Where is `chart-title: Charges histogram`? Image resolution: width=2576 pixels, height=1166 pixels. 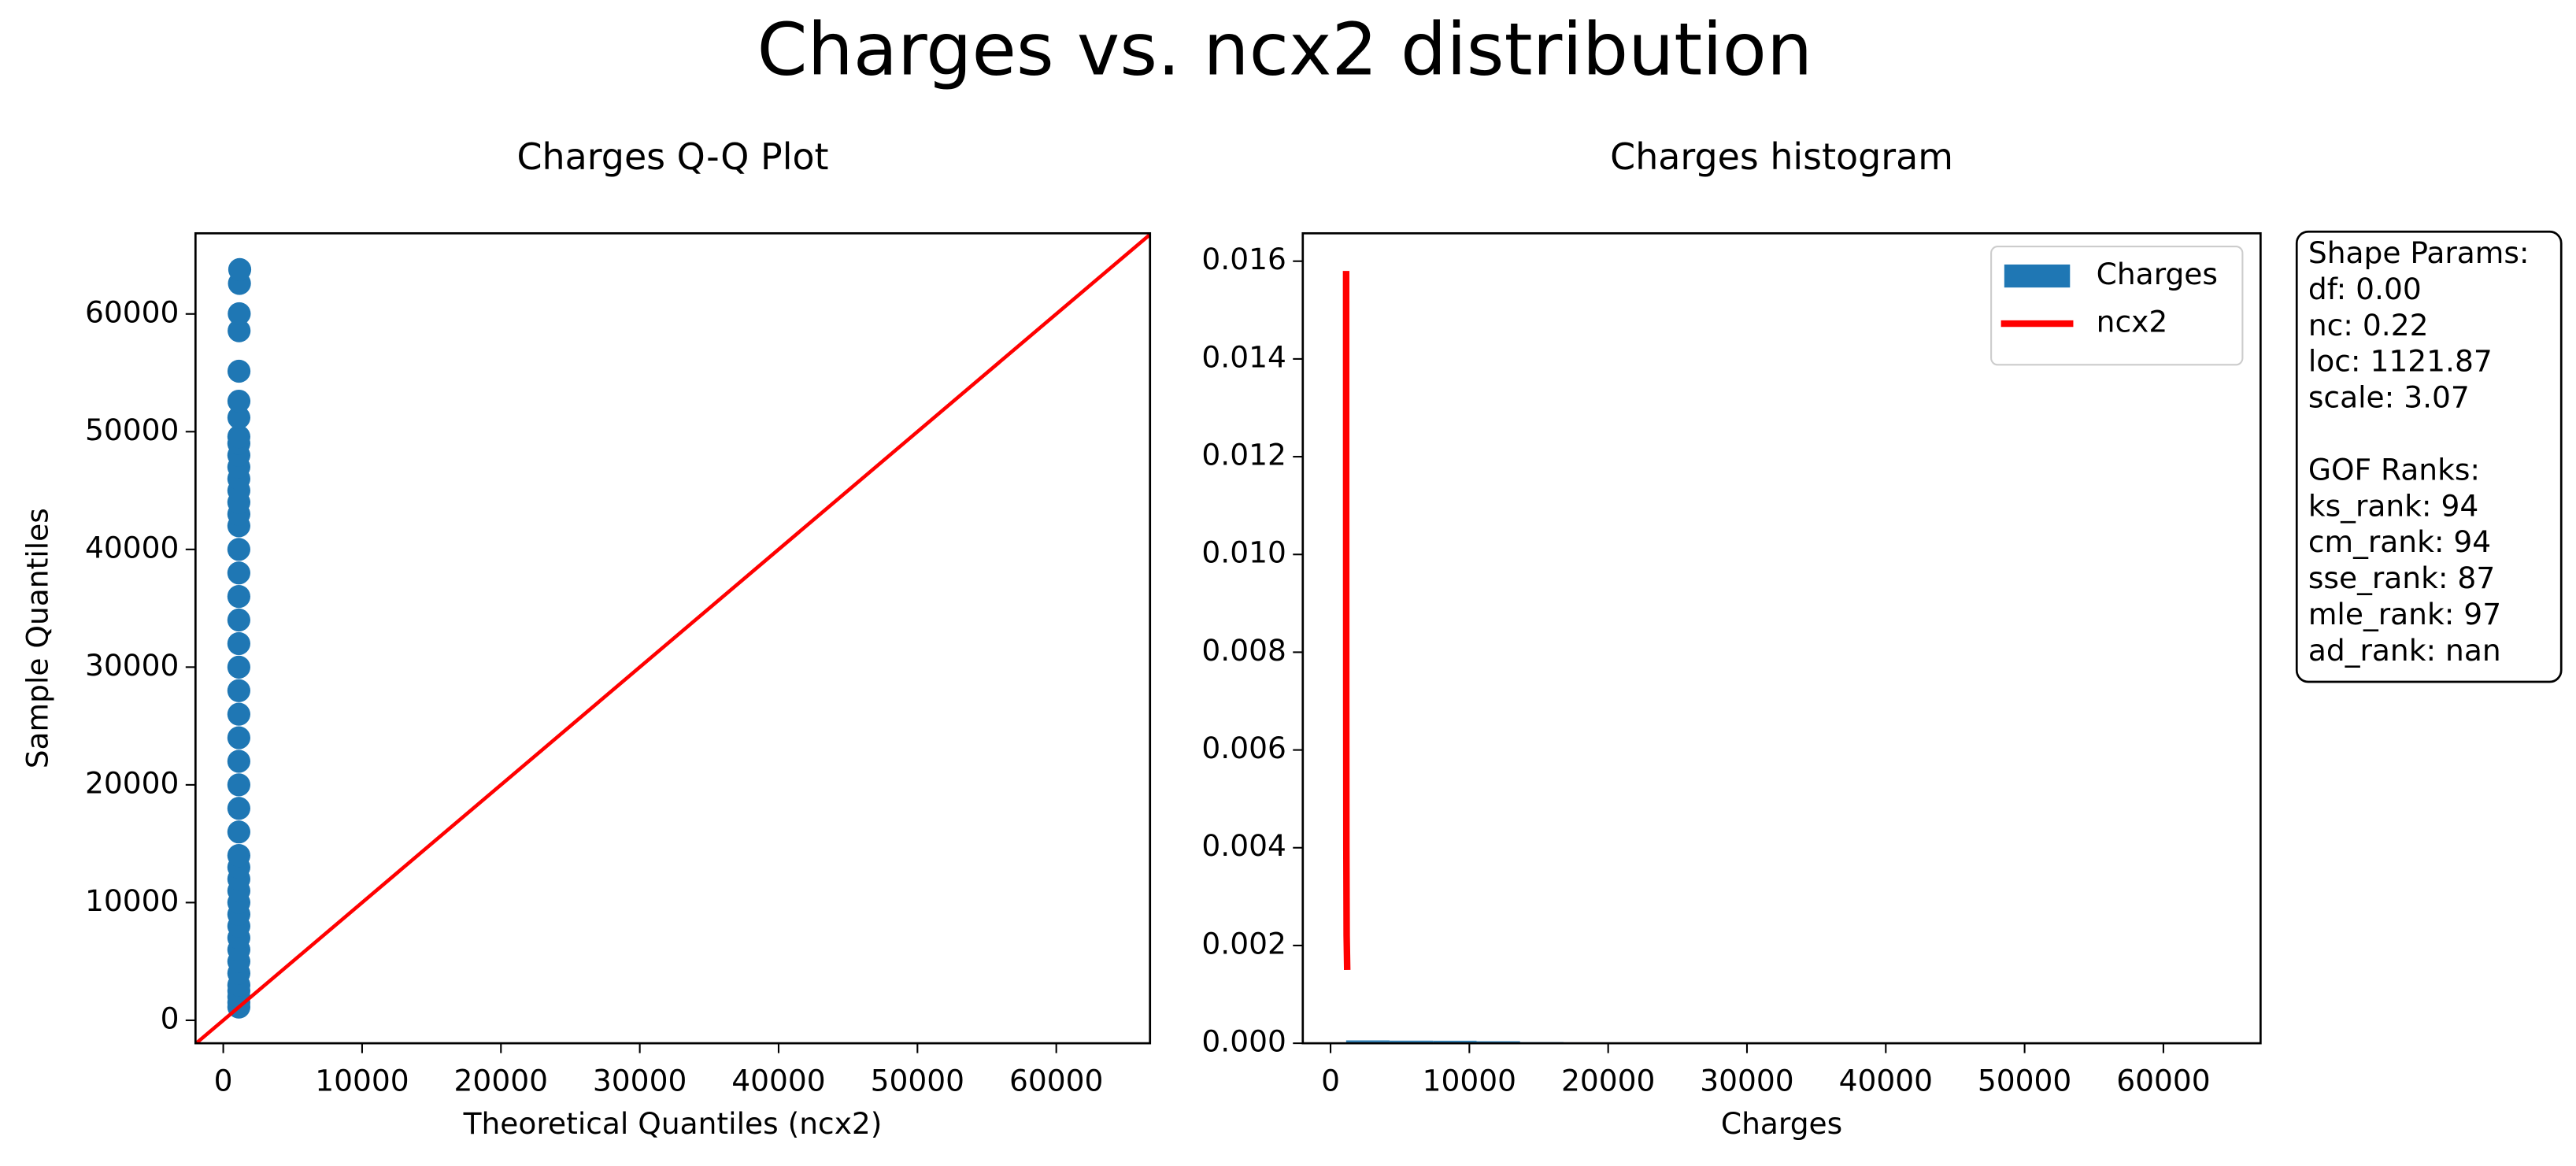
chart-title: Charges histogram is located at coordinates (1781, 156).